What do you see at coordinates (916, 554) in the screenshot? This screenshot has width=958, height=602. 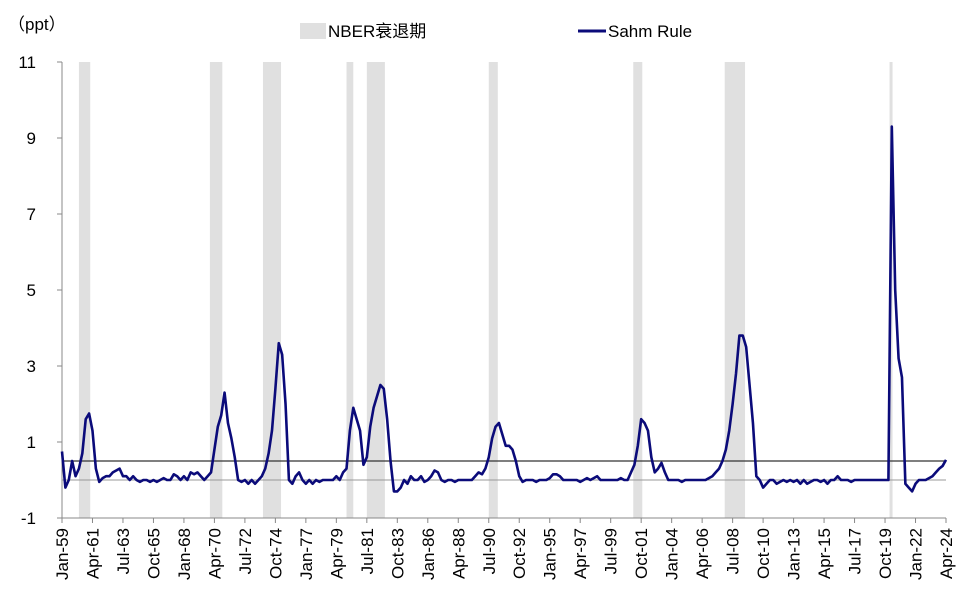 I see `x-tick-label: Jan-22` at bounding box center [916, 554].